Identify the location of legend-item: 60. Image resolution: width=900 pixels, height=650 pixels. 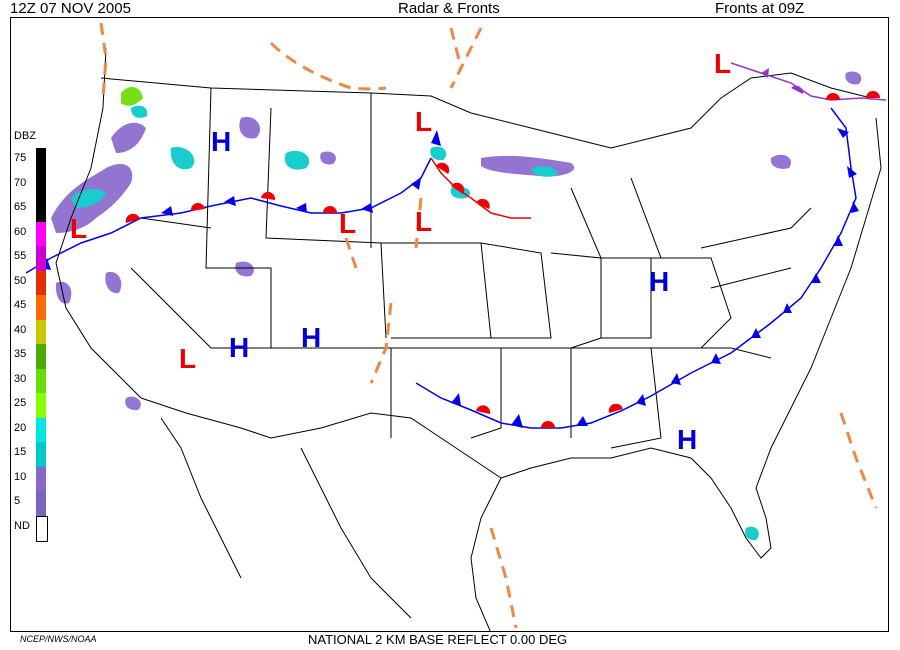
(32, 233).